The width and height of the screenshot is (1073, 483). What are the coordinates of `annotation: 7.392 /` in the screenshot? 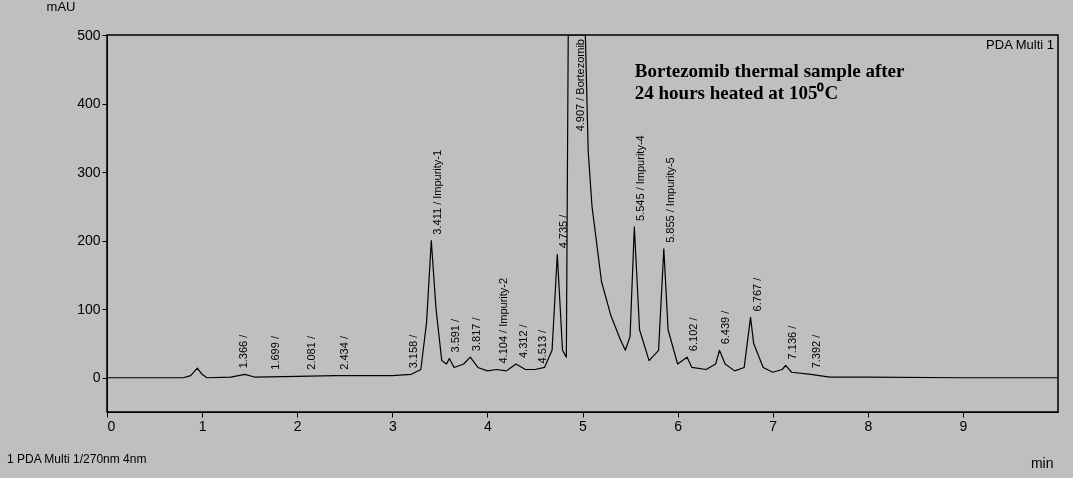 It's located at (815, 351).